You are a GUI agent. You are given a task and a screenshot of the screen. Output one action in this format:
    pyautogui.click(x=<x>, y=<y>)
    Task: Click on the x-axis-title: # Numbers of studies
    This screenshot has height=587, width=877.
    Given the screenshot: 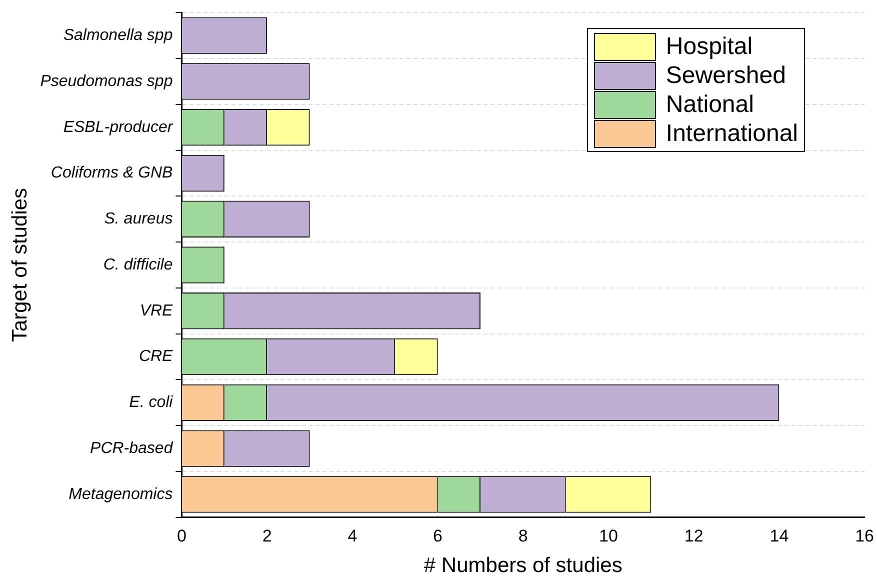 What is the action you would take?
    pyautogui.click(x=523, y=566)
    